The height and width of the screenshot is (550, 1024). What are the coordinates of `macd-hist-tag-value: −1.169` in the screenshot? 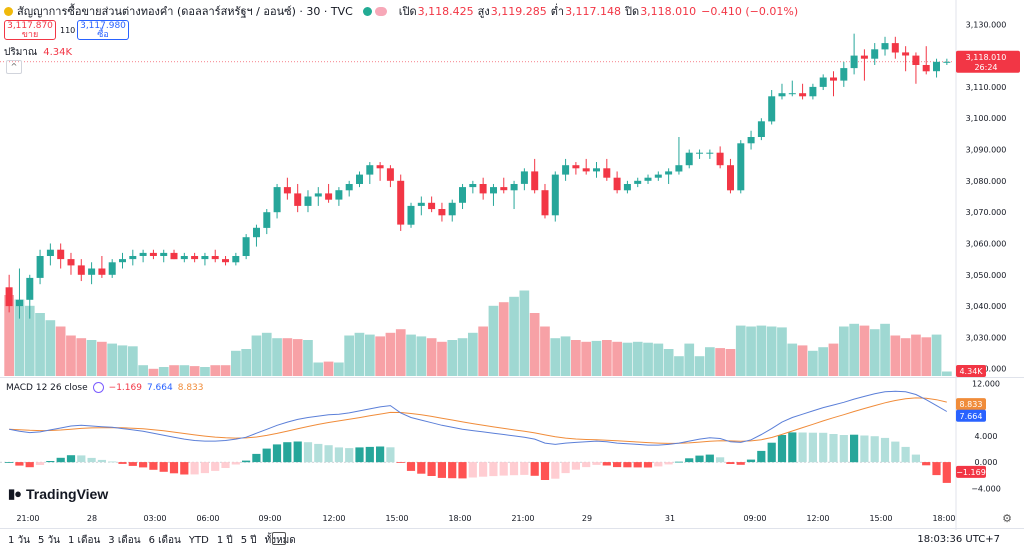 It's located at (971, 472).